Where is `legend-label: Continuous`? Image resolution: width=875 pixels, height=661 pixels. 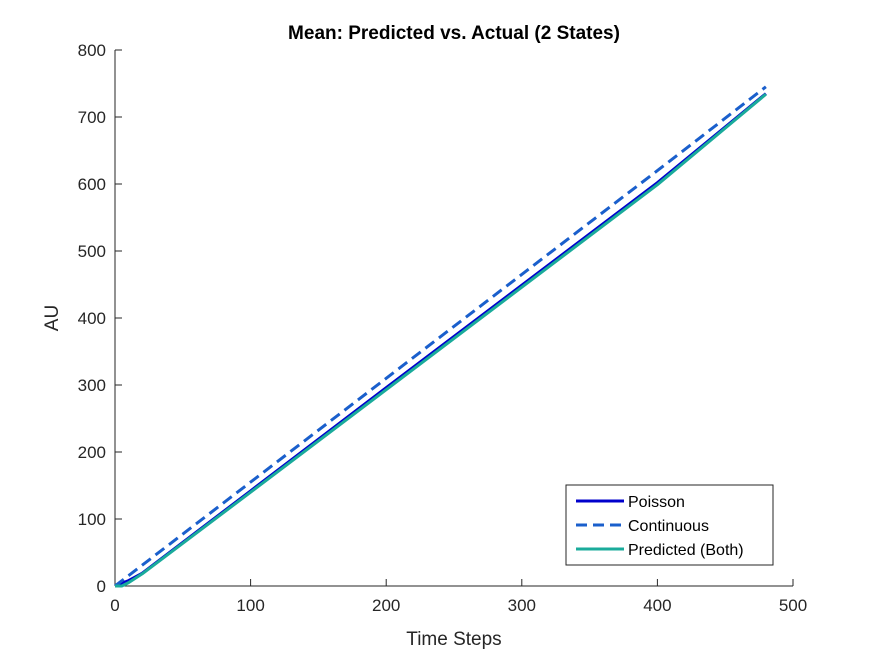 legend-label: Continuous is located at coordinates (668, 526).